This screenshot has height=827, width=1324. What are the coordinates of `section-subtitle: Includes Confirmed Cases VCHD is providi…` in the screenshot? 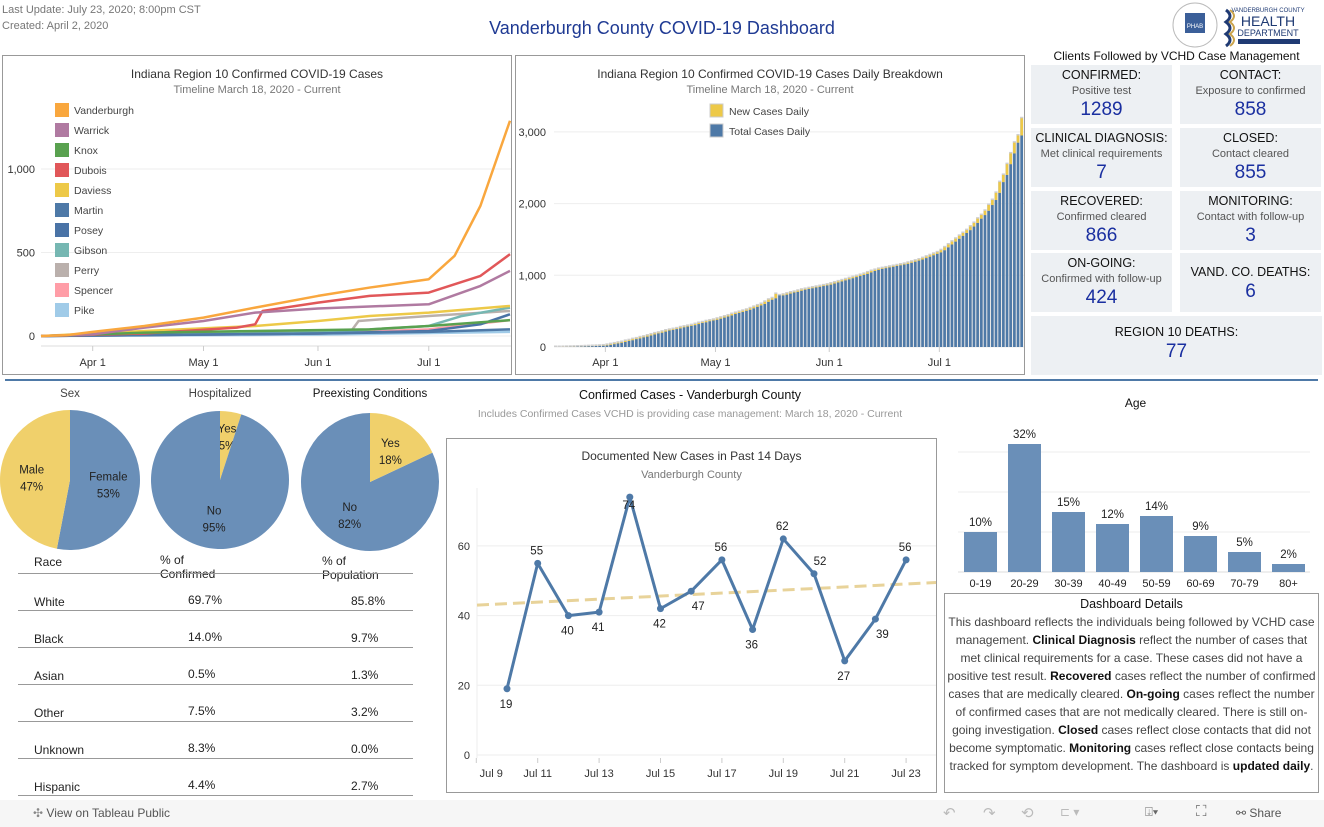 It's located at (690, 414).